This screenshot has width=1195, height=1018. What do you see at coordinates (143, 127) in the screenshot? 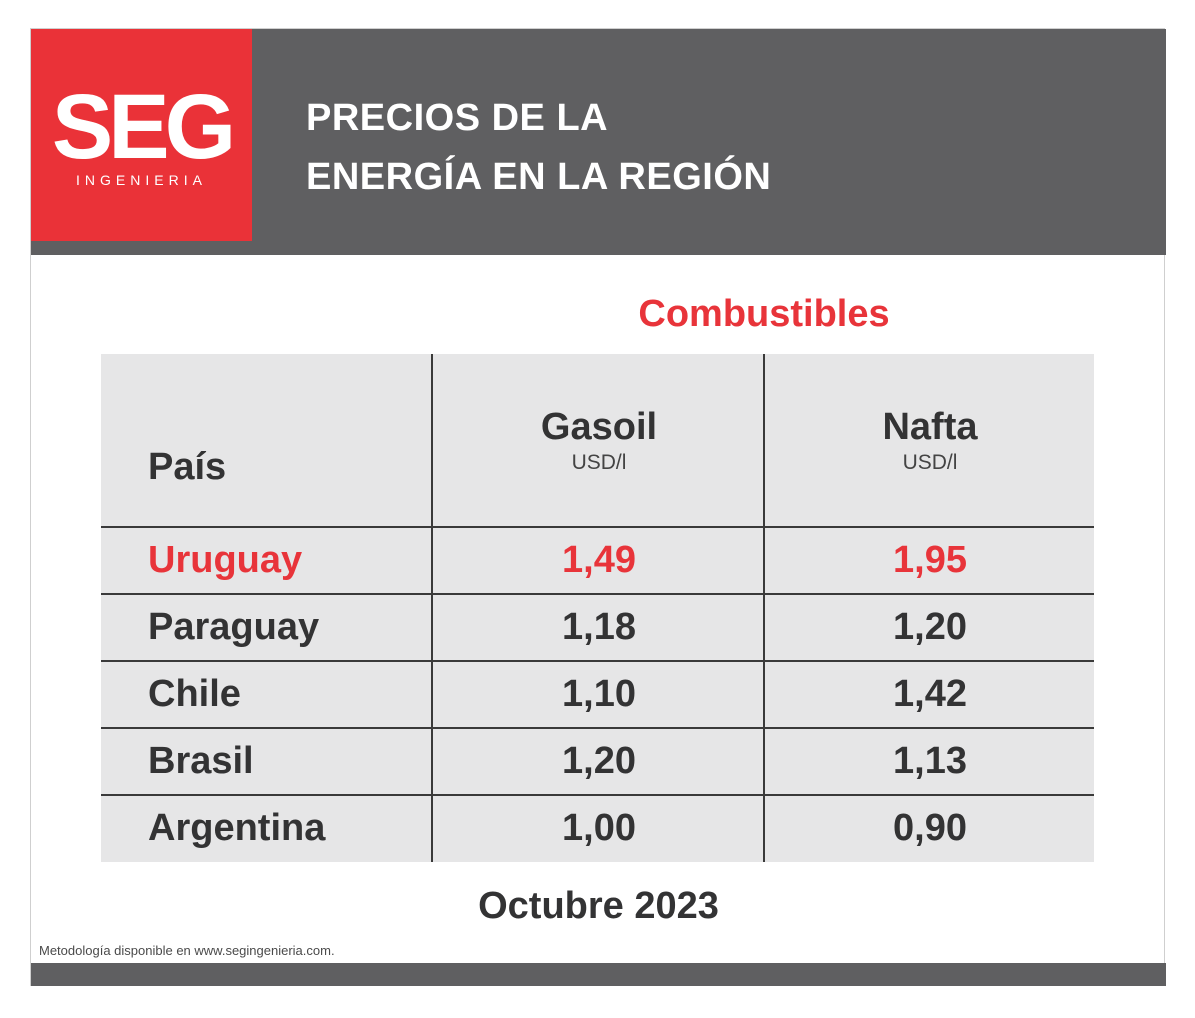
I see `logo-brand: SEG` at bounding box center [143, 127].